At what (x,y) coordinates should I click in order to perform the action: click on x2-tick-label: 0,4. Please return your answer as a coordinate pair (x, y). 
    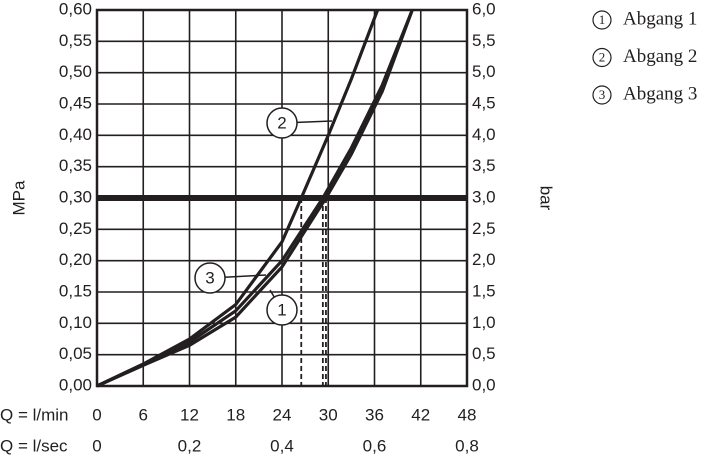
    Looking at the image, I should click on (282, 445).